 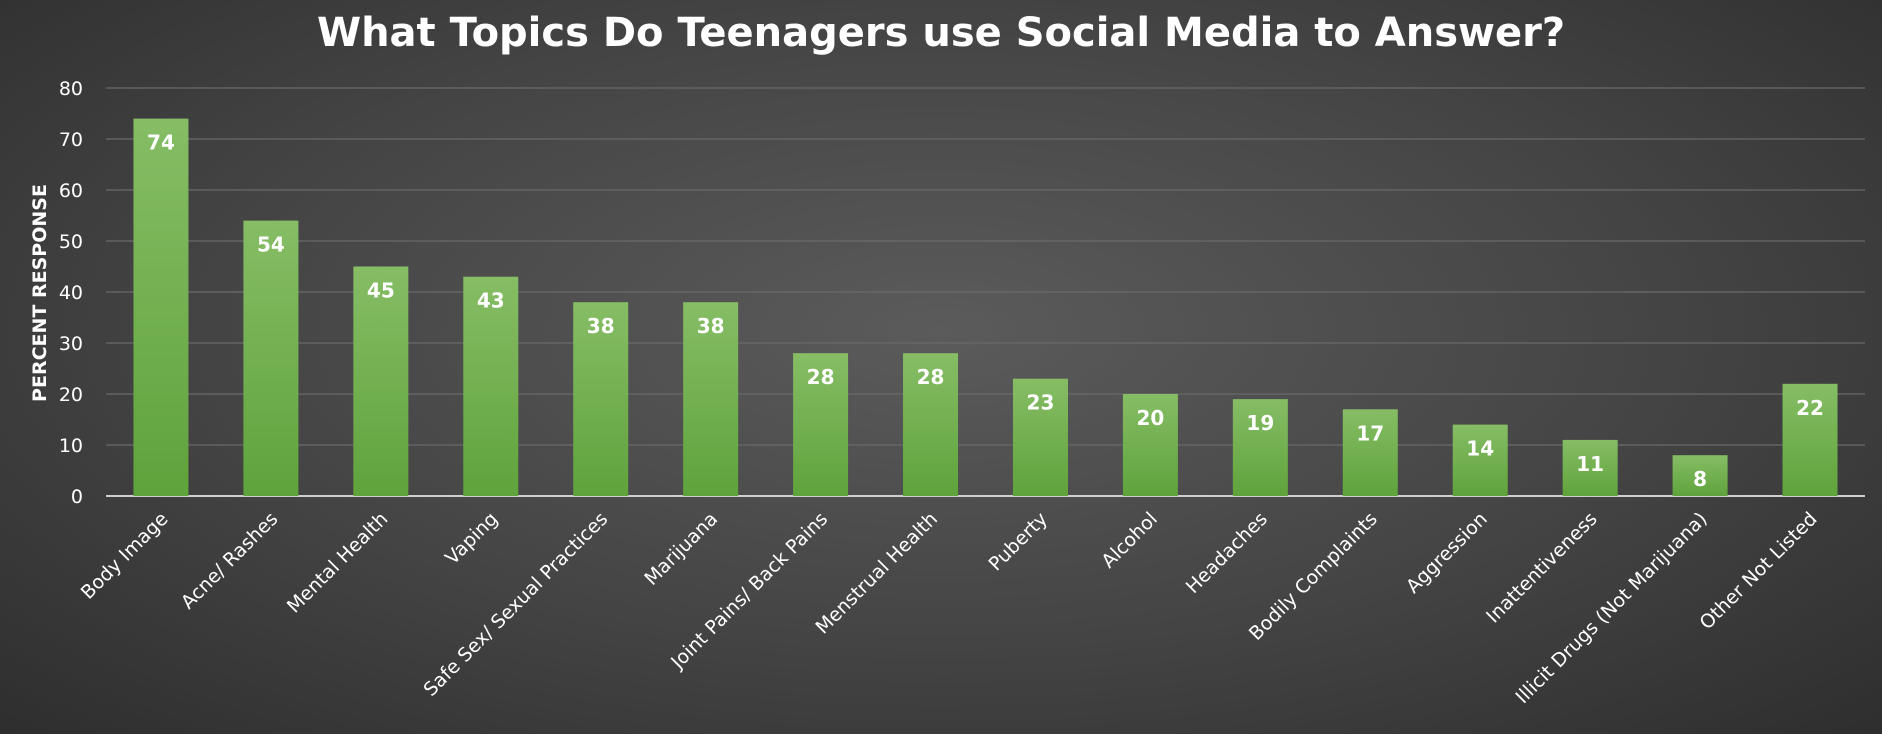 I want to click on y-axis-ticks: 0 10 20 30 40 50 60 70 80, so click(x=71, y=293).